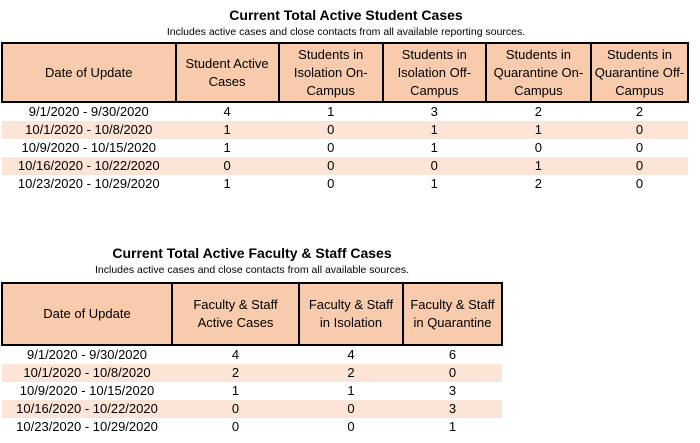 This screenshot has height=443, width=700. What do you see at coordinates (227, 72) in the screenshot?
I see `col-header-student-active-cases: Student Active Cases` at bounding box center [227, 72].